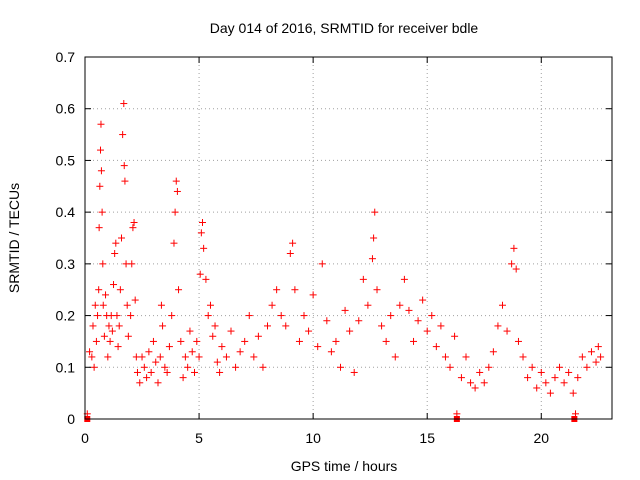  I want to click on y-tick-label: 0, so click(71, 419).